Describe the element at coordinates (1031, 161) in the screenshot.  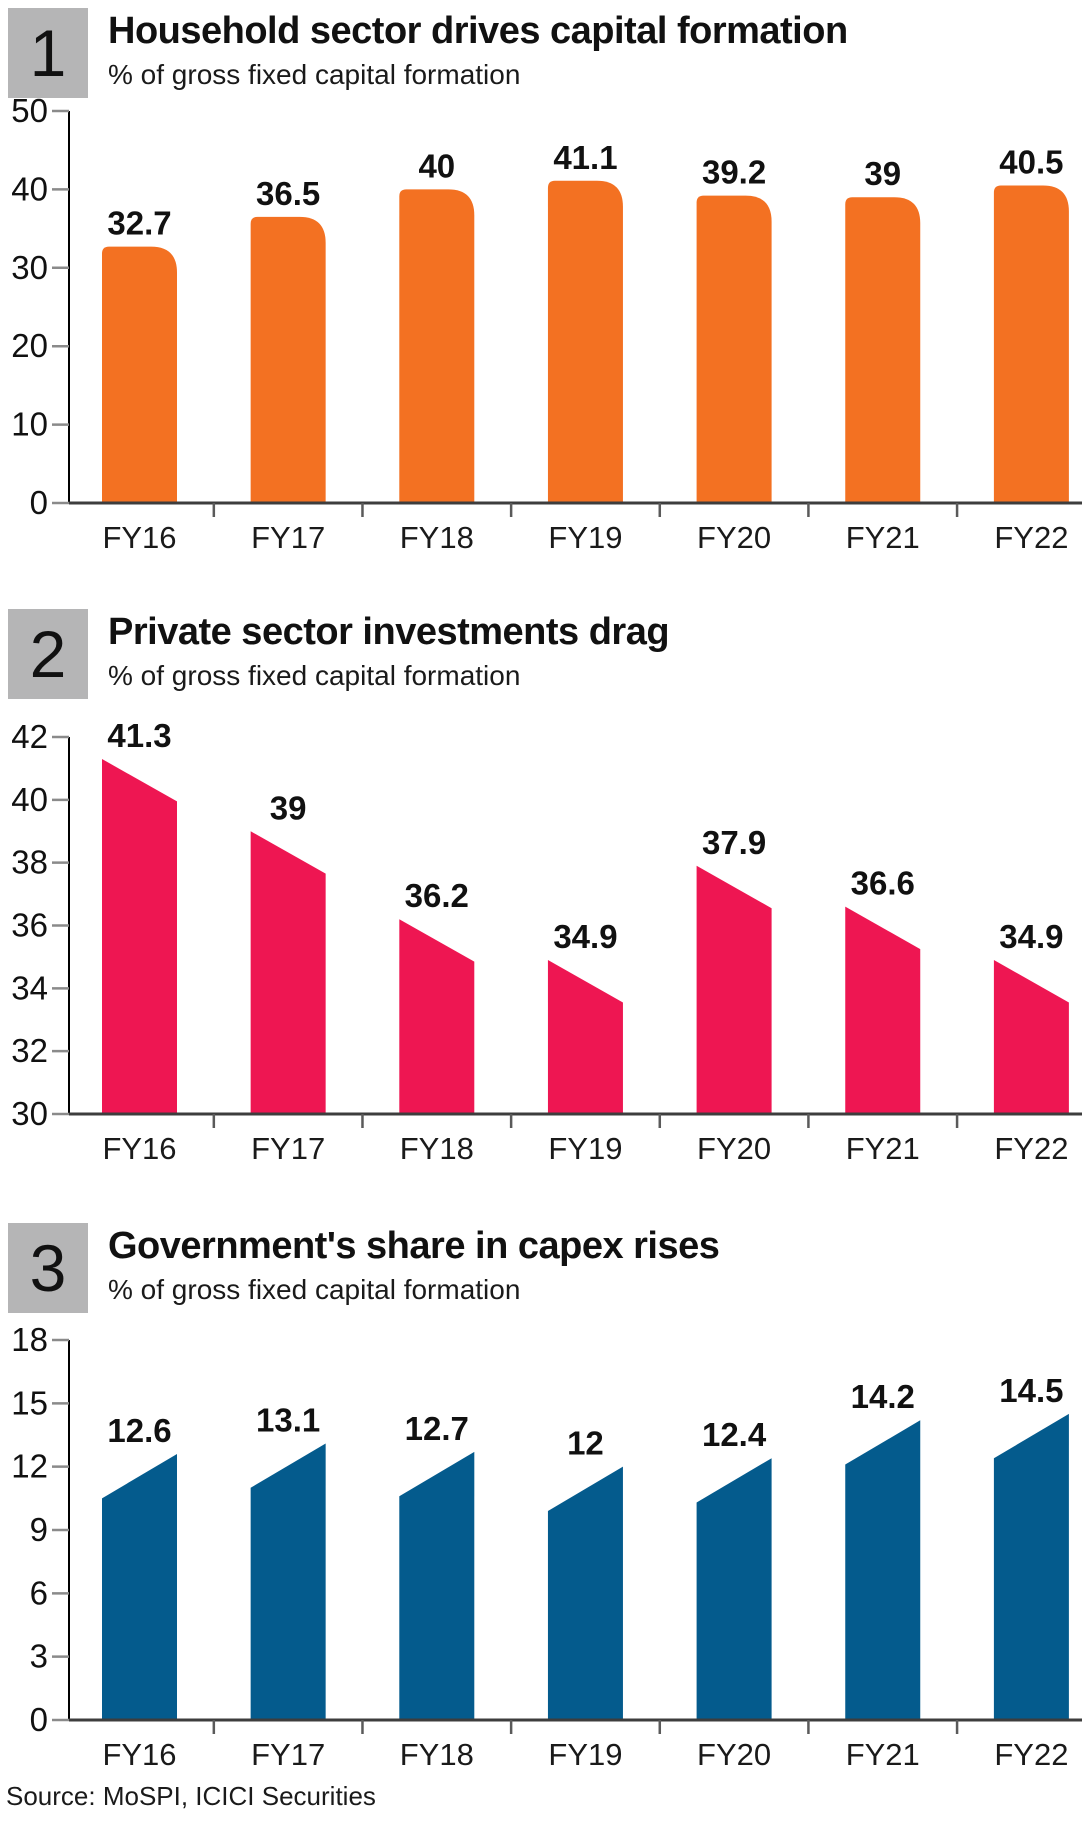
I see `value-label-FY22: 40.5` at that location.